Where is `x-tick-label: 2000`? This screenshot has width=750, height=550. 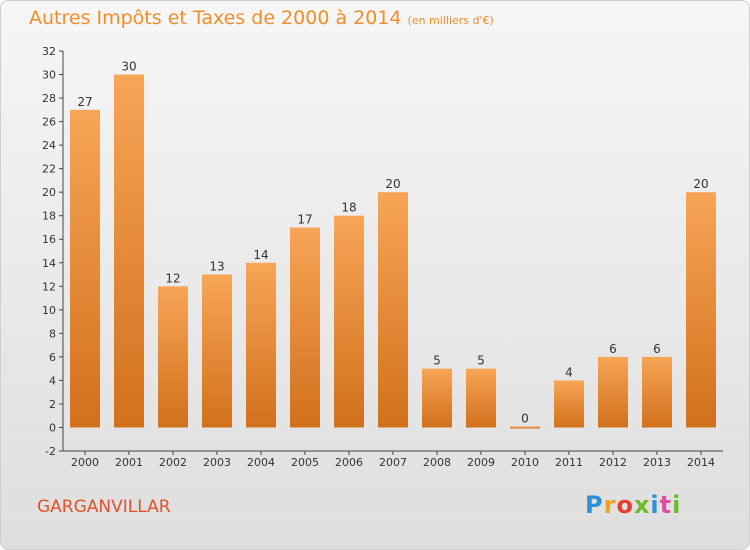
x-tick-label: 2000 is located at coordinates (85, 462).